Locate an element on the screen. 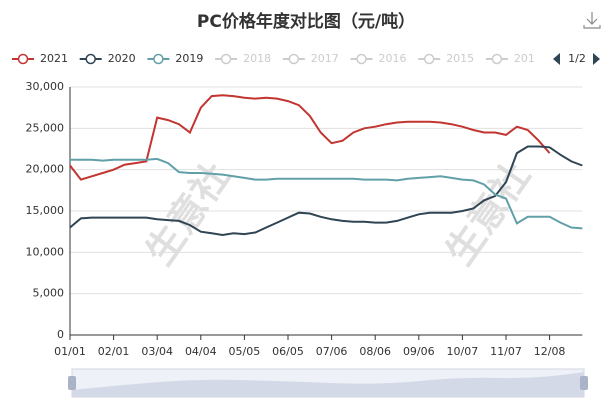  download-glyph is located at coordinates (592, 20).